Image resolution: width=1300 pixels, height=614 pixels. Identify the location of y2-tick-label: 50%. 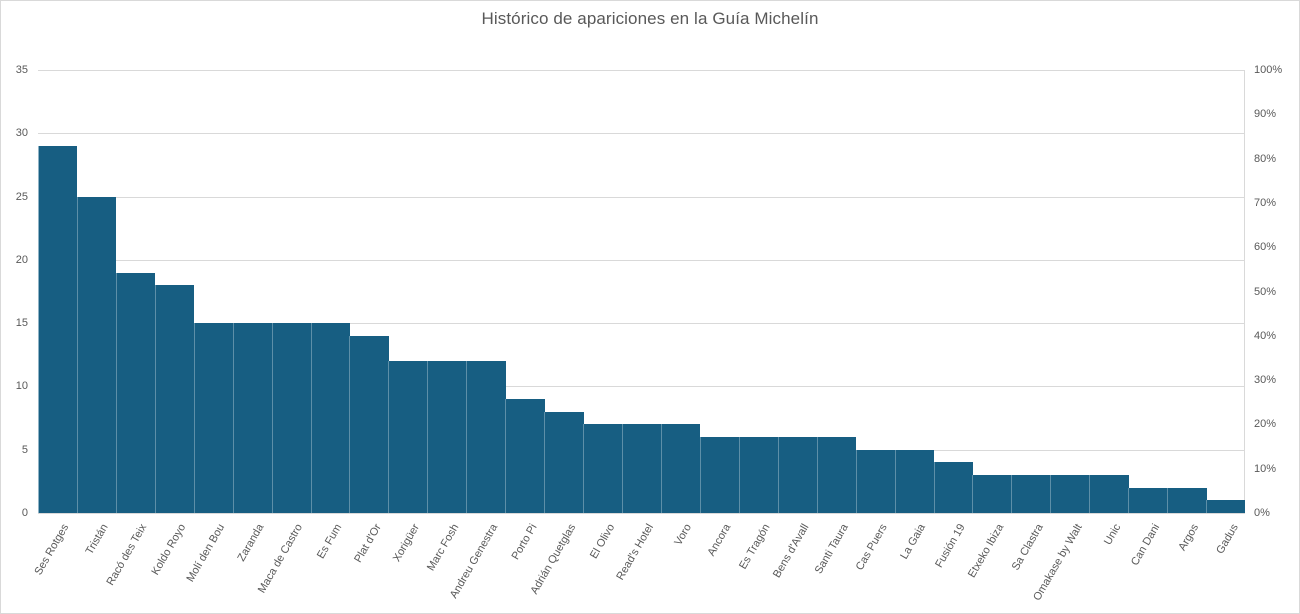
(1265, 291).